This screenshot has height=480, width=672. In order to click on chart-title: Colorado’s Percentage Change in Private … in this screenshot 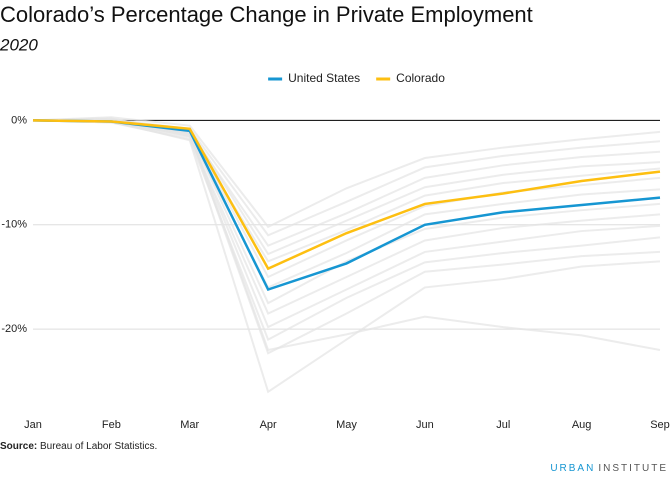, I will do `click(266, 14)`.